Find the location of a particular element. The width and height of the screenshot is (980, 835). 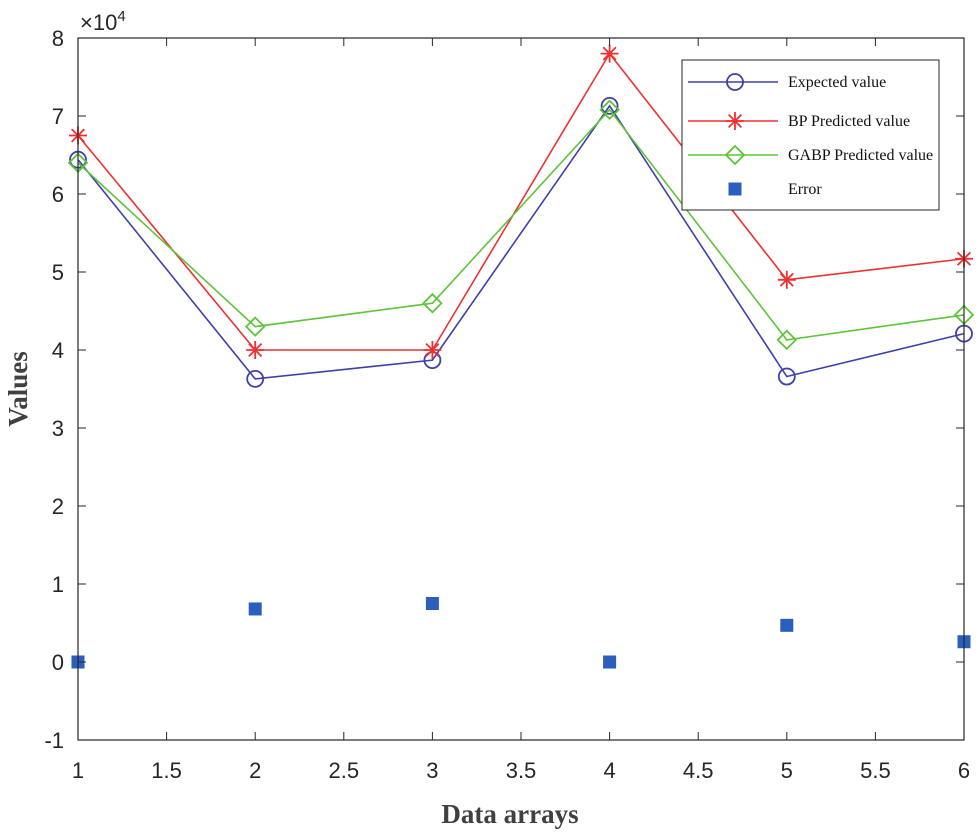

series-error is located at coordinates (521, 633).